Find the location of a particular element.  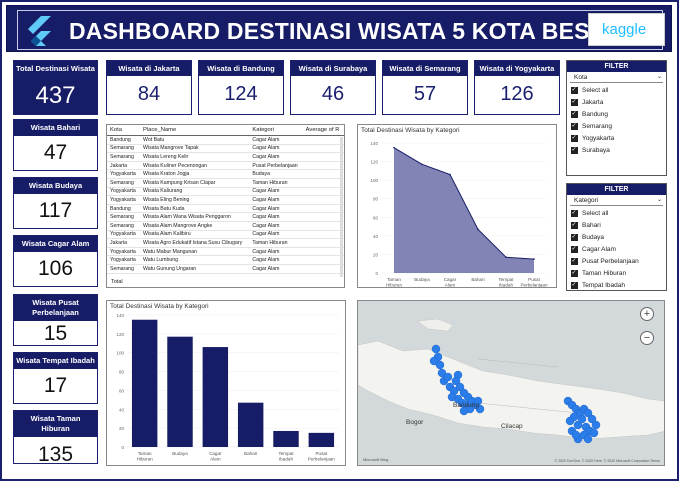

kpi-card-wisata-cagar-alam: Wisata Cagar Alam 106 is located at coordinates (55, 261).